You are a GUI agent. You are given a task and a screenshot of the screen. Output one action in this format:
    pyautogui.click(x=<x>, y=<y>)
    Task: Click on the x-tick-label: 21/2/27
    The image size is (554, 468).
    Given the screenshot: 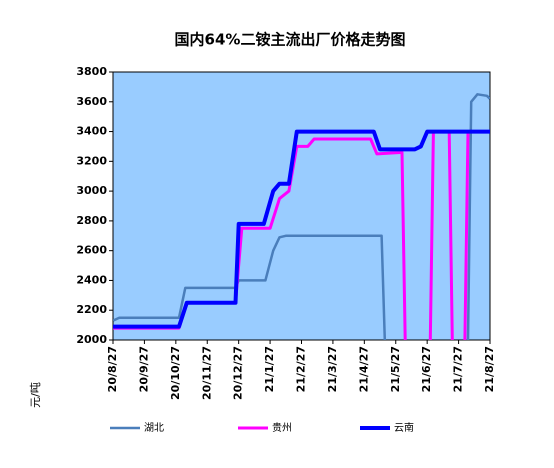 What is the action you would take?
    pyautogui.click(x=301, y=369)
    